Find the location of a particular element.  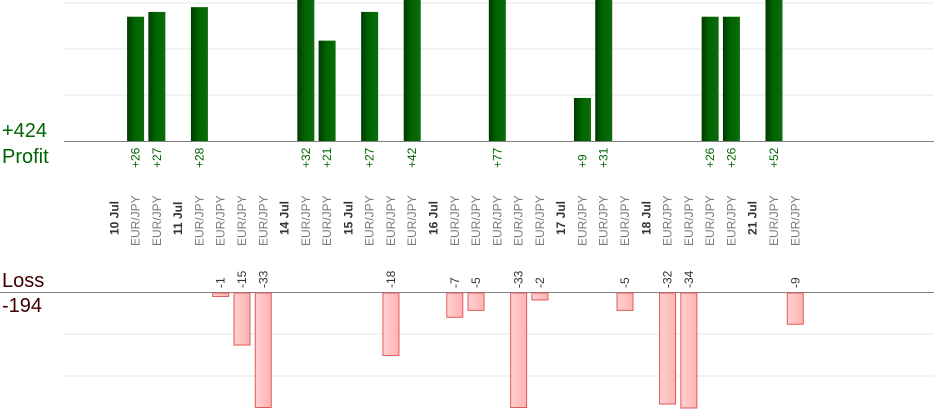

profit-value-label: +28 is located at coordinates (199, 157).